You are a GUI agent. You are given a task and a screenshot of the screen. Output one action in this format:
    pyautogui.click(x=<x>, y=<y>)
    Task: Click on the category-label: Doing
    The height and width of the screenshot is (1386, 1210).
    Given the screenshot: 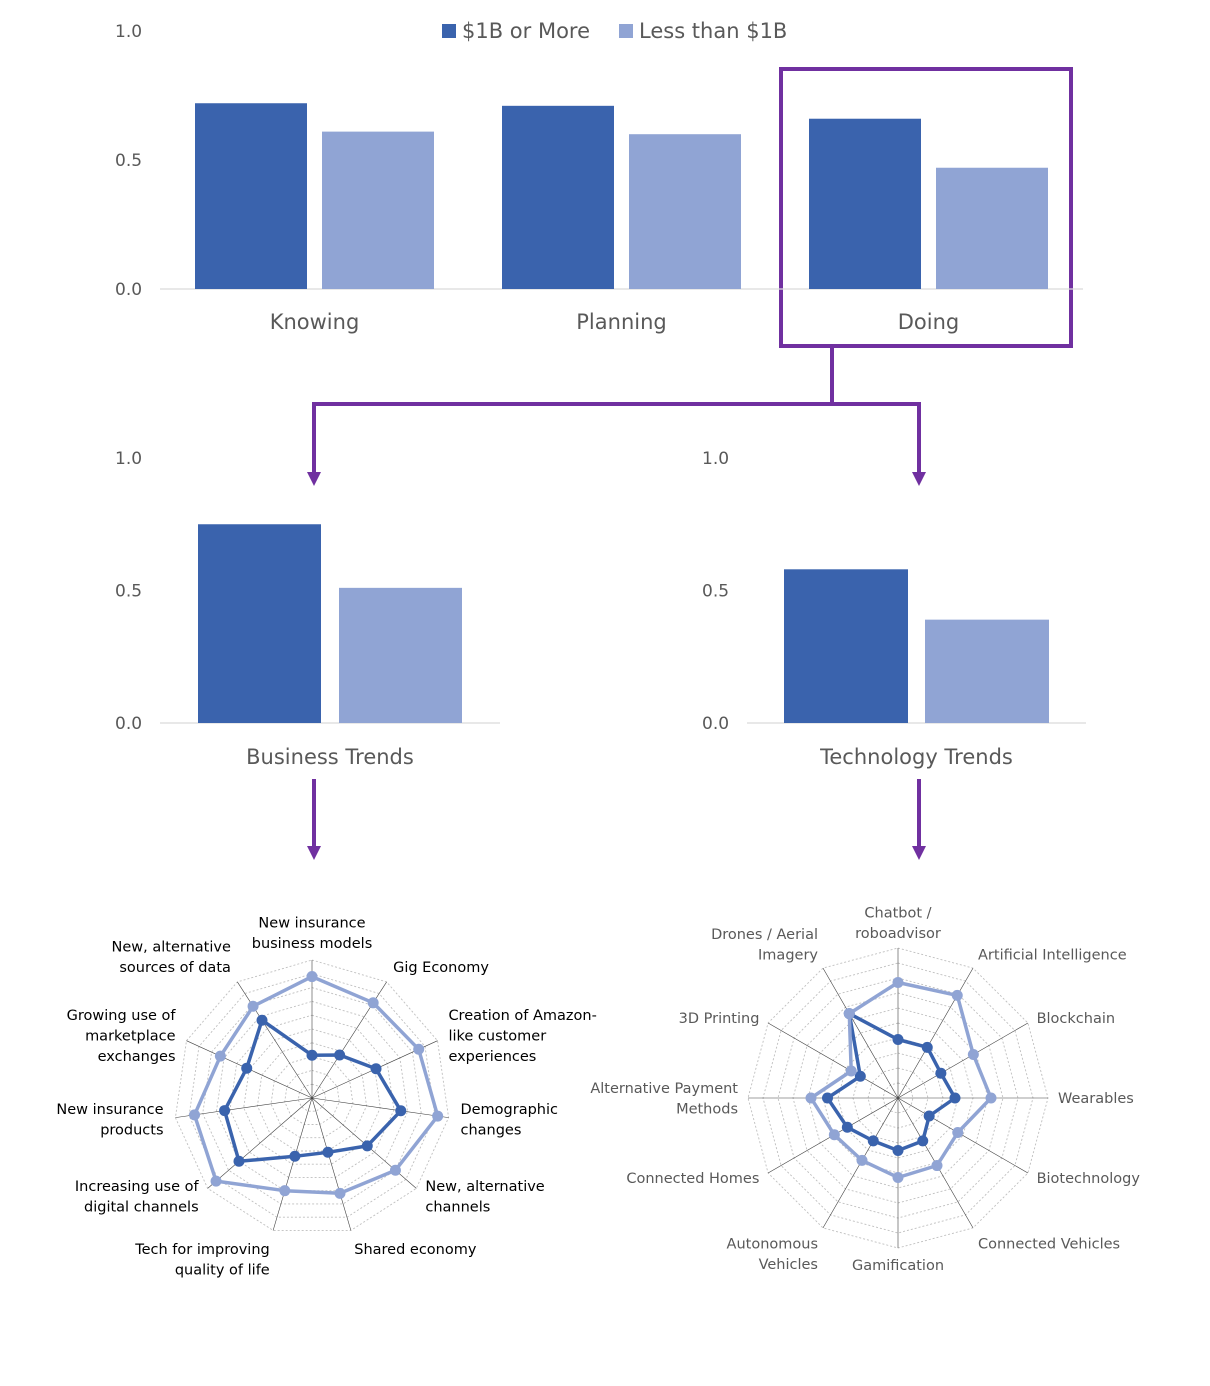 What is the action you would take?
    pyautogui.click(x=929, y=322)
    